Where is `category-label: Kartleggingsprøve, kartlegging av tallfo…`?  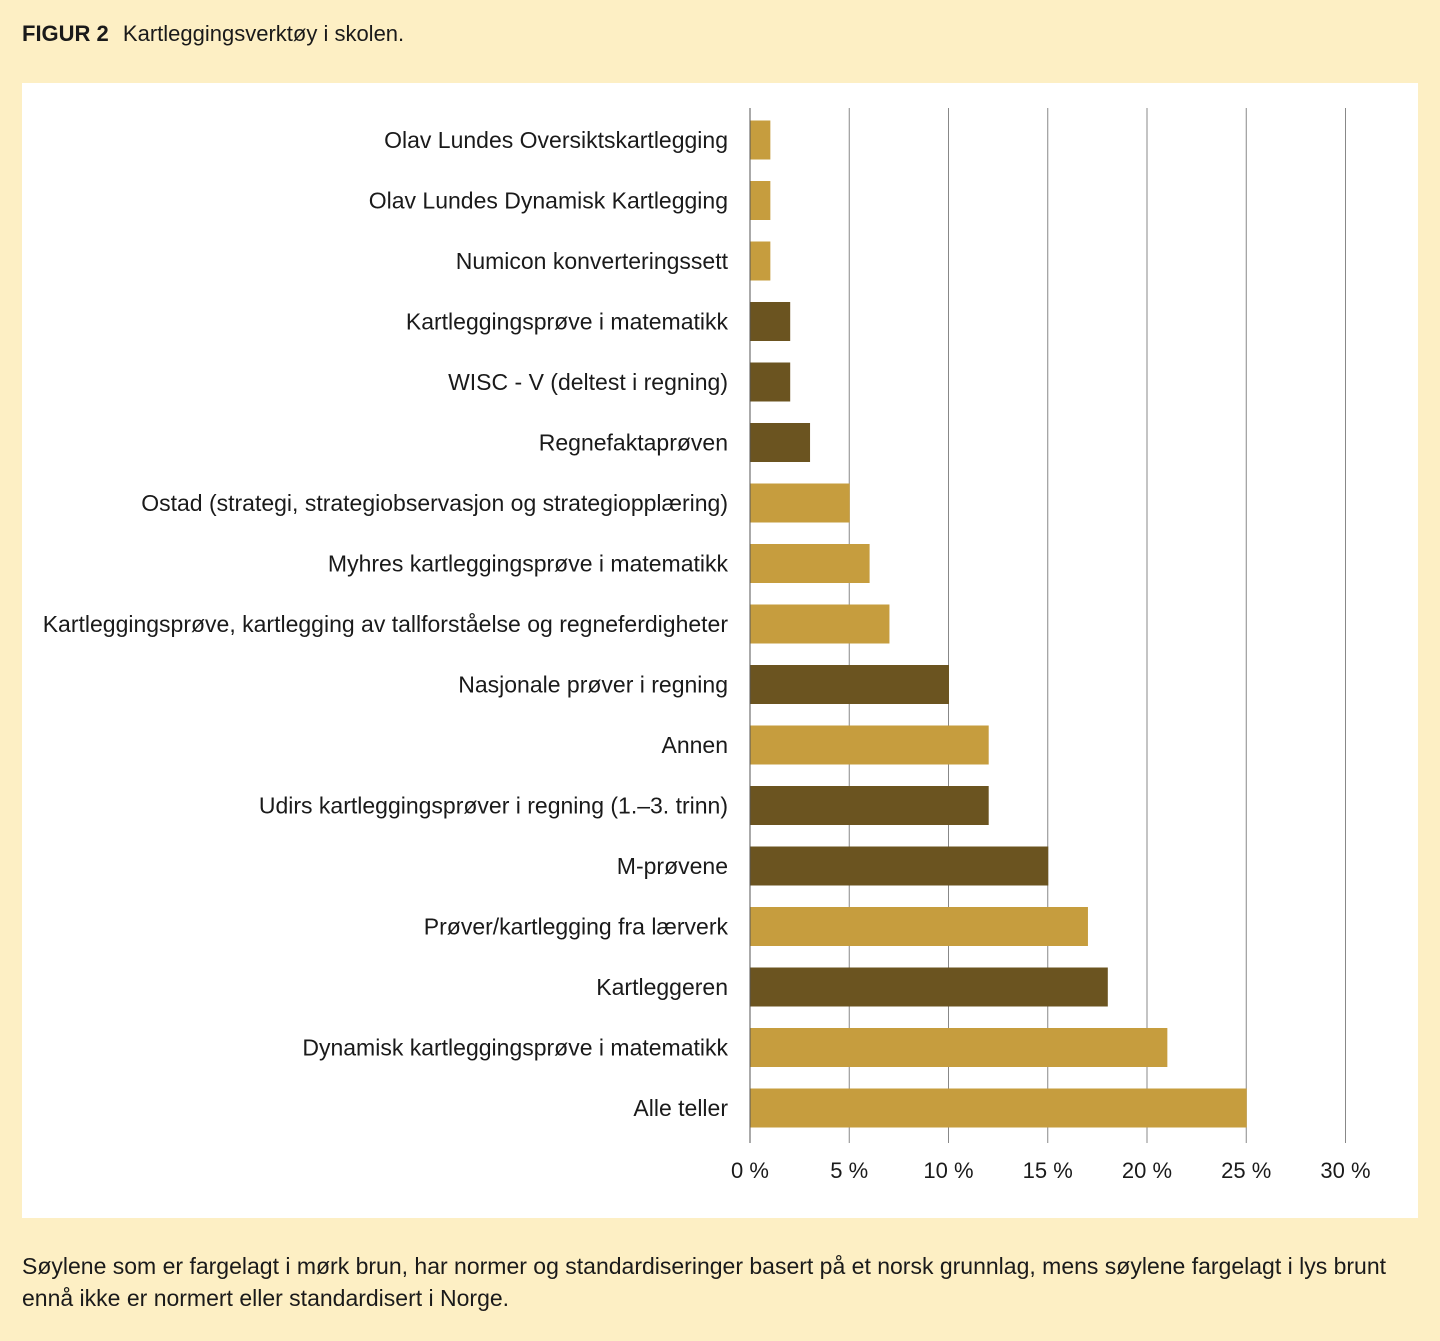
category-label: Kartleggingsprøve, kartlegging av tallfo… is located at coordinates (386, 624).